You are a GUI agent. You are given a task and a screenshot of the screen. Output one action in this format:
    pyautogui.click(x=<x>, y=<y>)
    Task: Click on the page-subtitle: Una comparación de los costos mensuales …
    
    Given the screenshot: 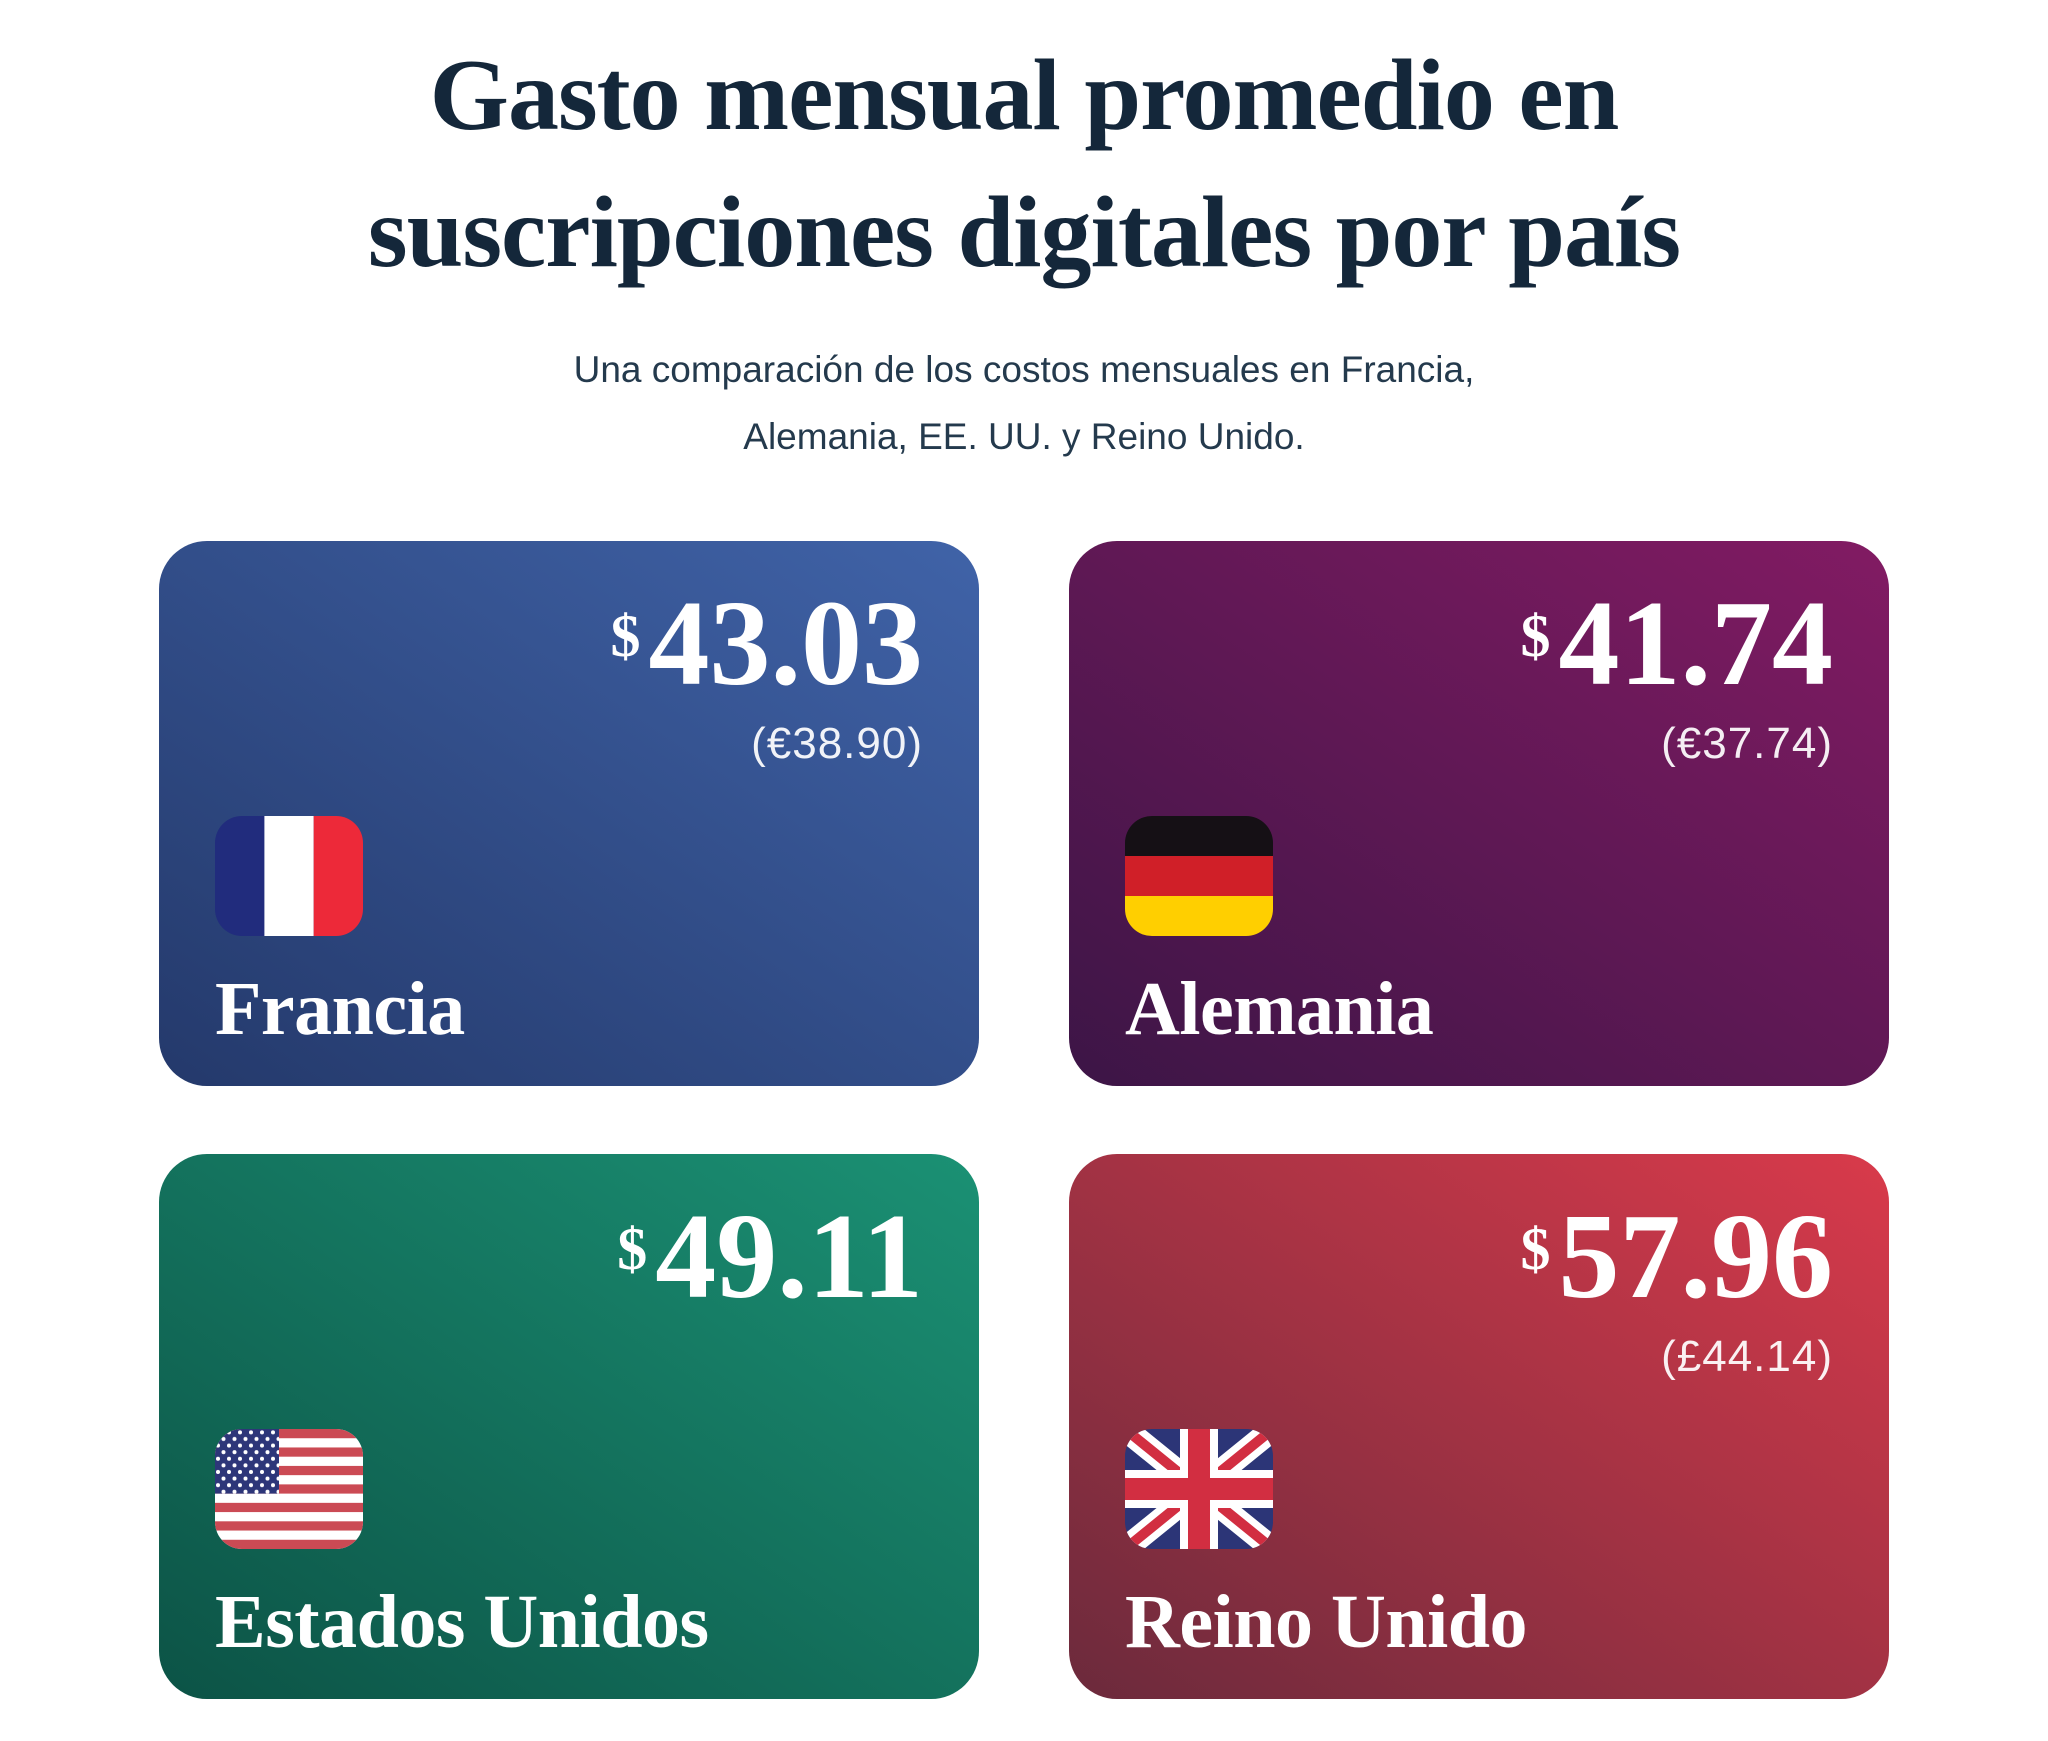 What is the action you would take?
    pyautogui.click(x=1024, y=403)
    